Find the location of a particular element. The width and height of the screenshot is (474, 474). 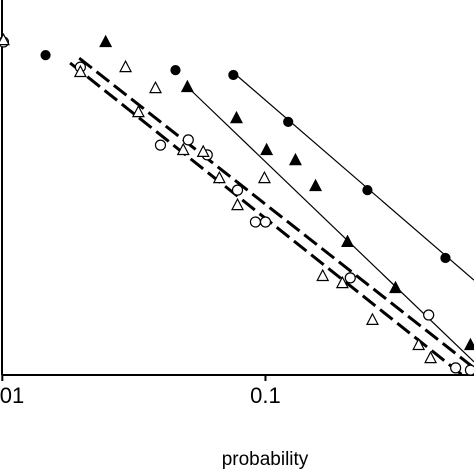

x-axis-label: probability is located at coordinates (265, 459).